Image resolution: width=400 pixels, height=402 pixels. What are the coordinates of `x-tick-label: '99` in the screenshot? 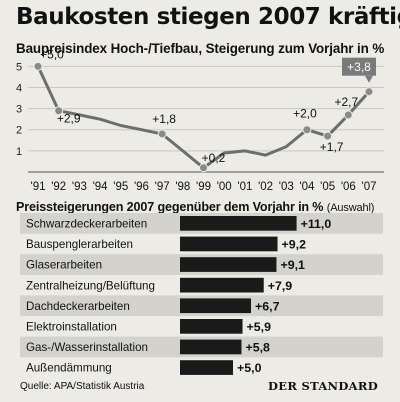 It's located at (203, 187).